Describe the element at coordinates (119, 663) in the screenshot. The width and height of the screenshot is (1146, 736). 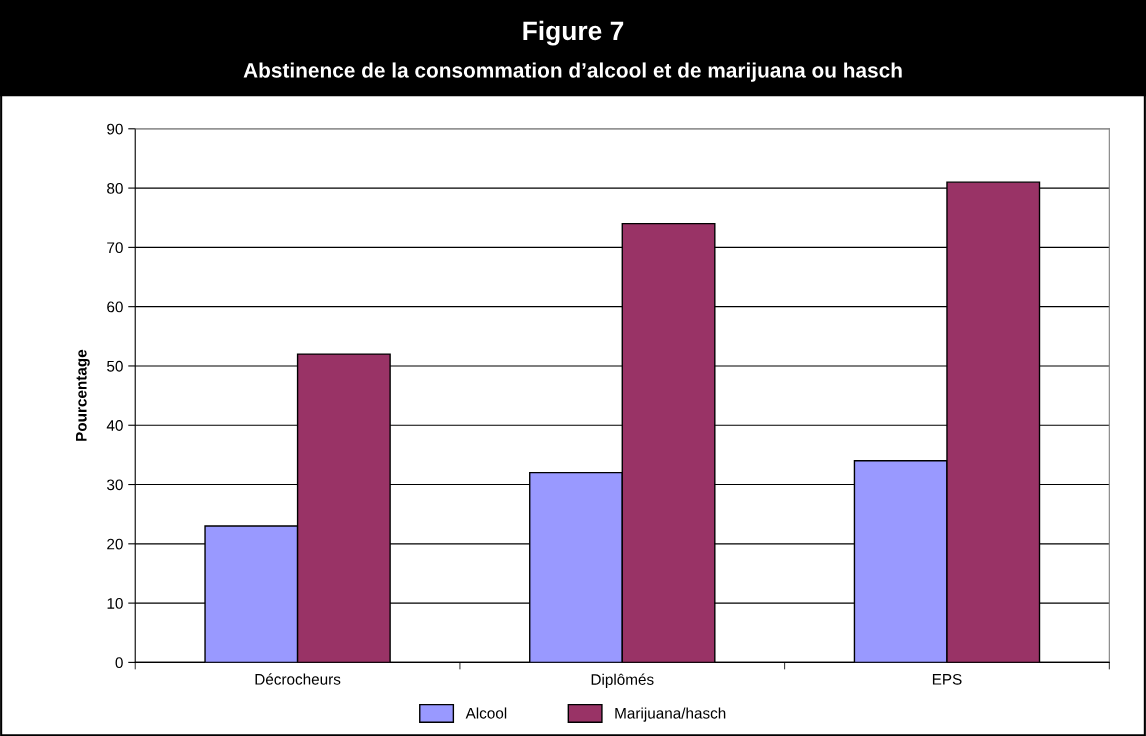
I see `y-tick-label: 0` at that location.